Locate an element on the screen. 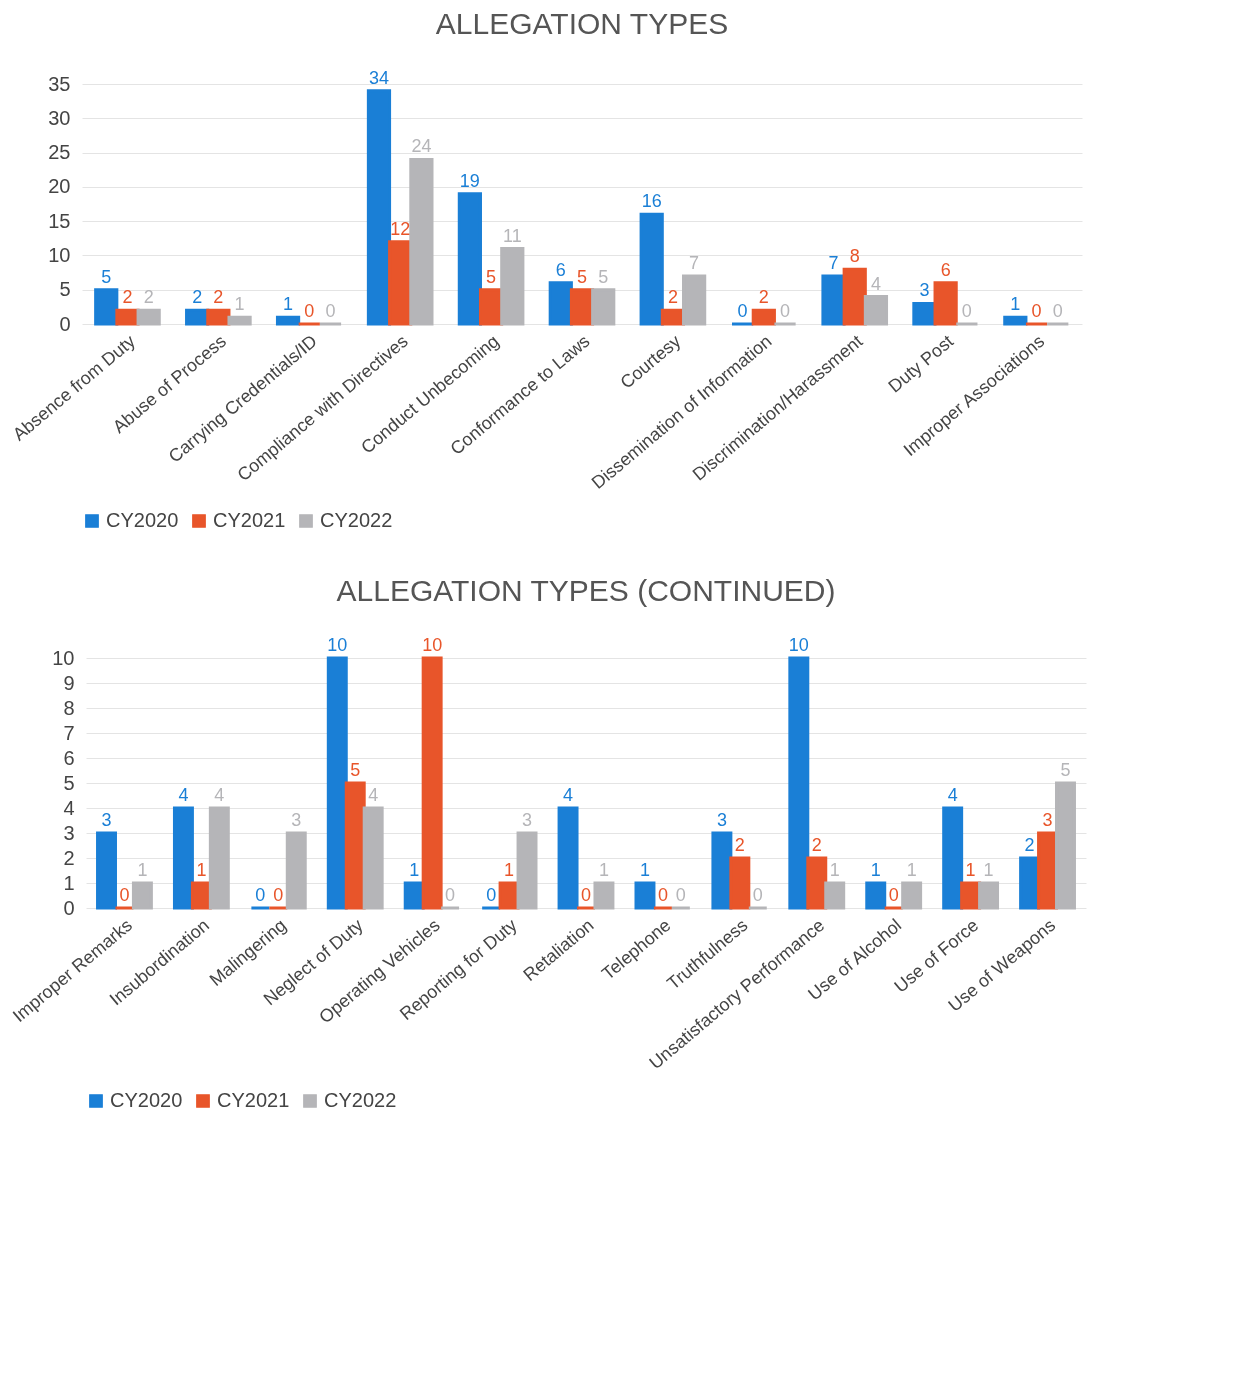 This screenshot has height=1389, width=1244. y-tick-label: 6 is located at coordinates (69, 757).